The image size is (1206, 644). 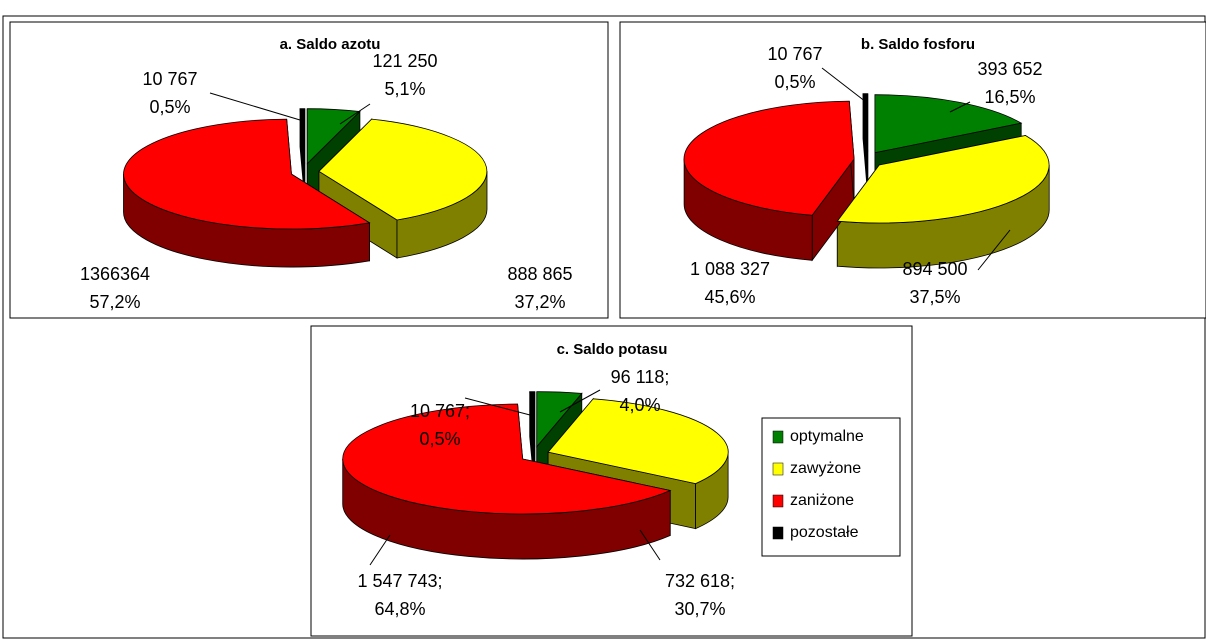 I want to click on legend-label: optymalne, so click(x=827, y=436).